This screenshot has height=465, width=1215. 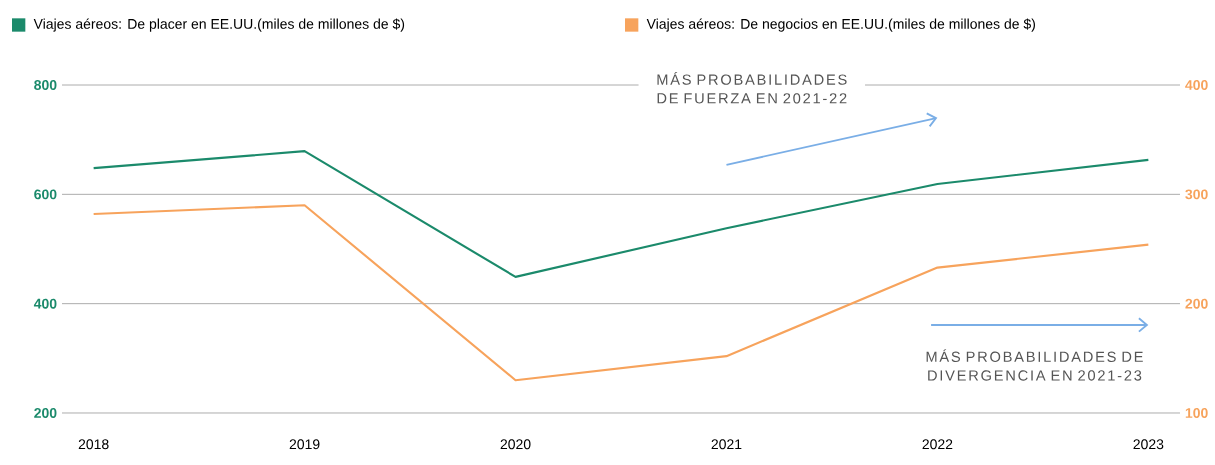 What do you see at coordinates (93, 444) in the screenshot?
I see `x-tick-label: 2018` at bounding box center [93, 444].